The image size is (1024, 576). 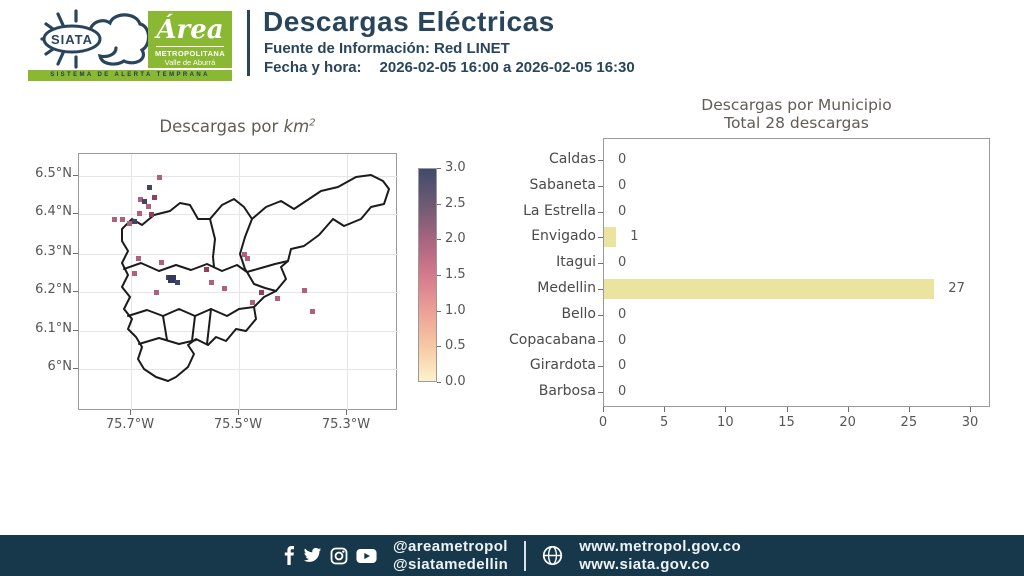 I want to click on footer-urls: www.metropol.gov.co www.siata.gov.co, so click(x=660, y=556).